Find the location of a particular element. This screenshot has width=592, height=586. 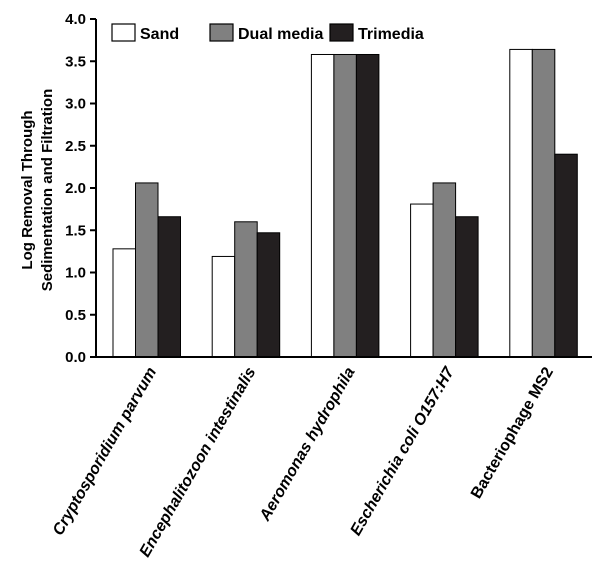

y-tick-label: 0.0 is located at coordinates (75, 357).